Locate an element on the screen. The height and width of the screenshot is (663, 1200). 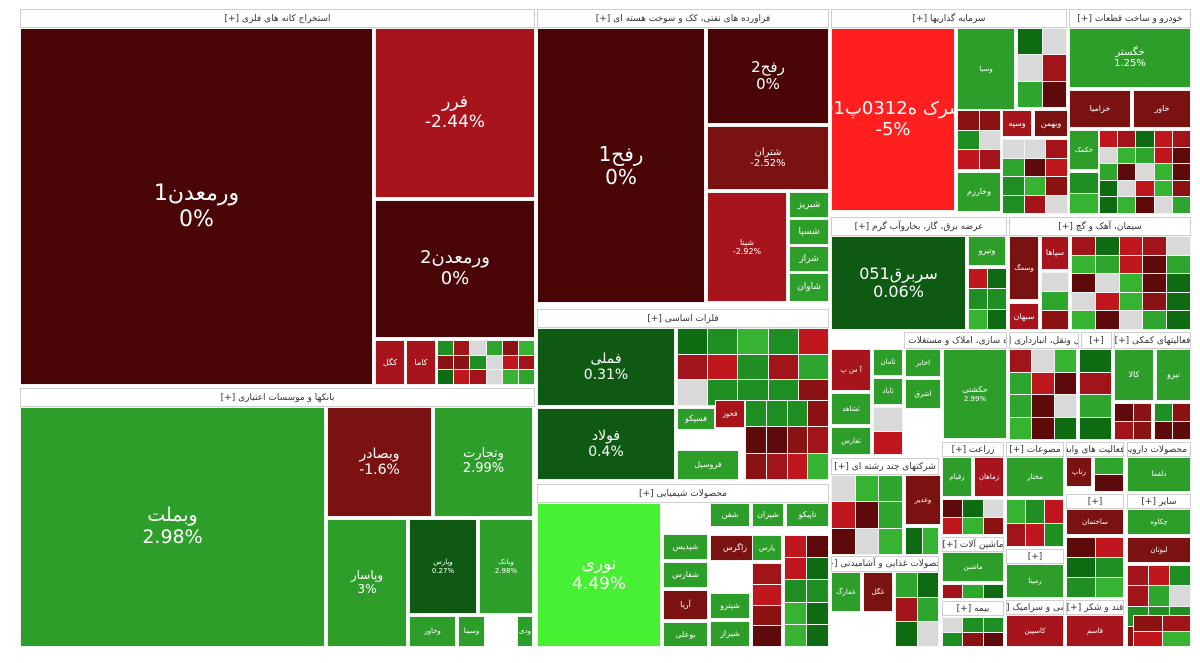
stock-tile: تاپیکو is located at coordinates (807, 515).